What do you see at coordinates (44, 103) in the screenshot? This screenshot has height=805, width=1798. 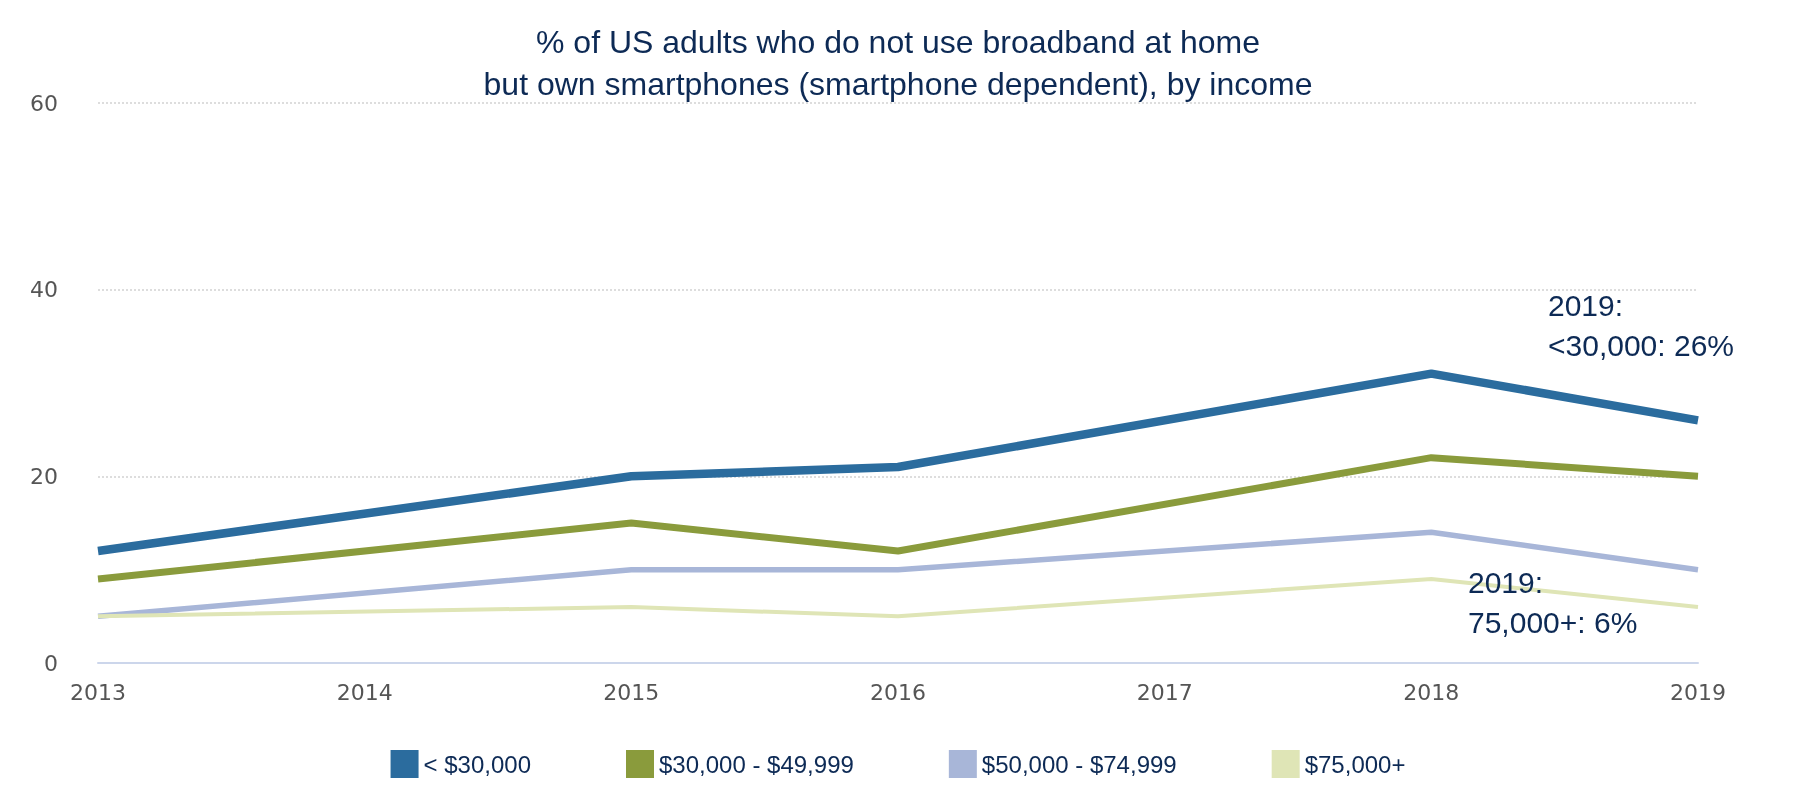 I see `y-tick-label: 60` at bounding box center [44, 103].